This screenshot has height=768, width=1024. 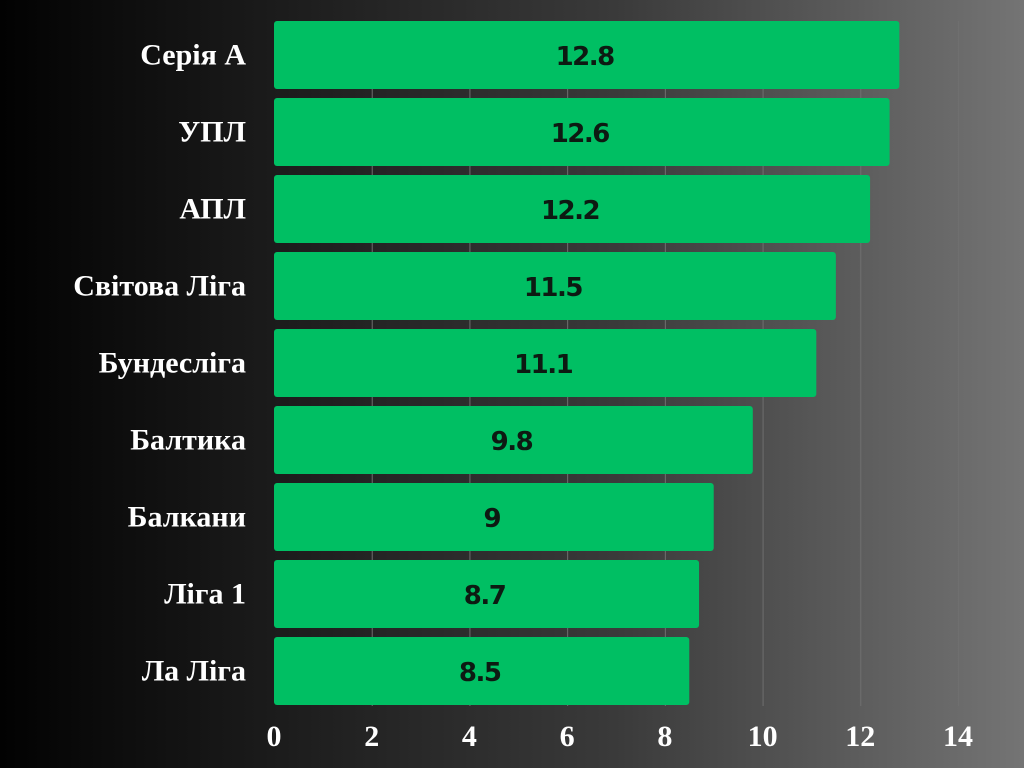 I want to click on x-tick-label: 8, so click(x=664, y=736).